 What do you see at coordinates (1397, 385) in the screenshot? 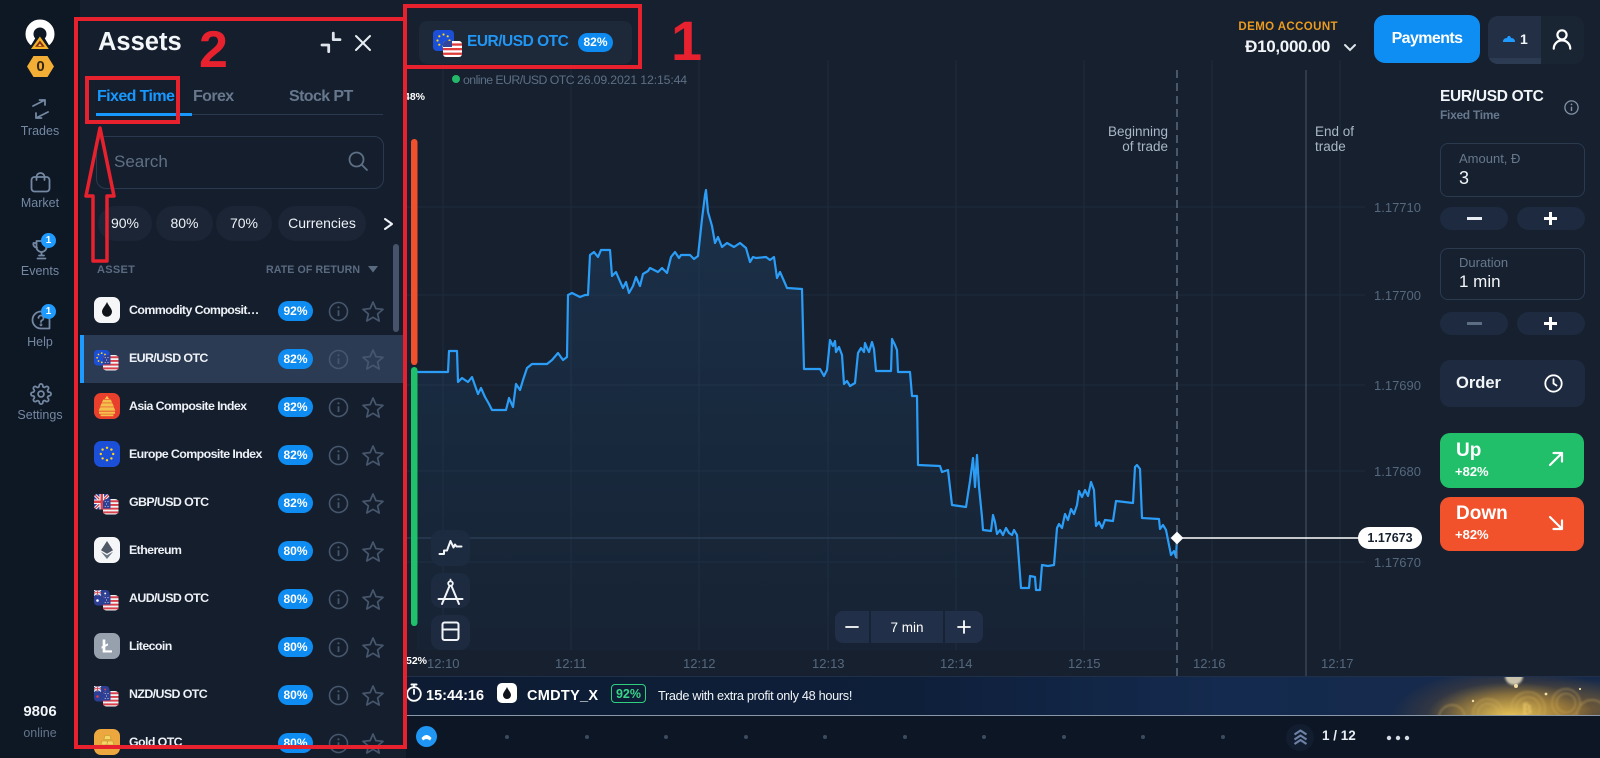
I see `svg-text: 1.17690` at bounding box center [1397, 385].